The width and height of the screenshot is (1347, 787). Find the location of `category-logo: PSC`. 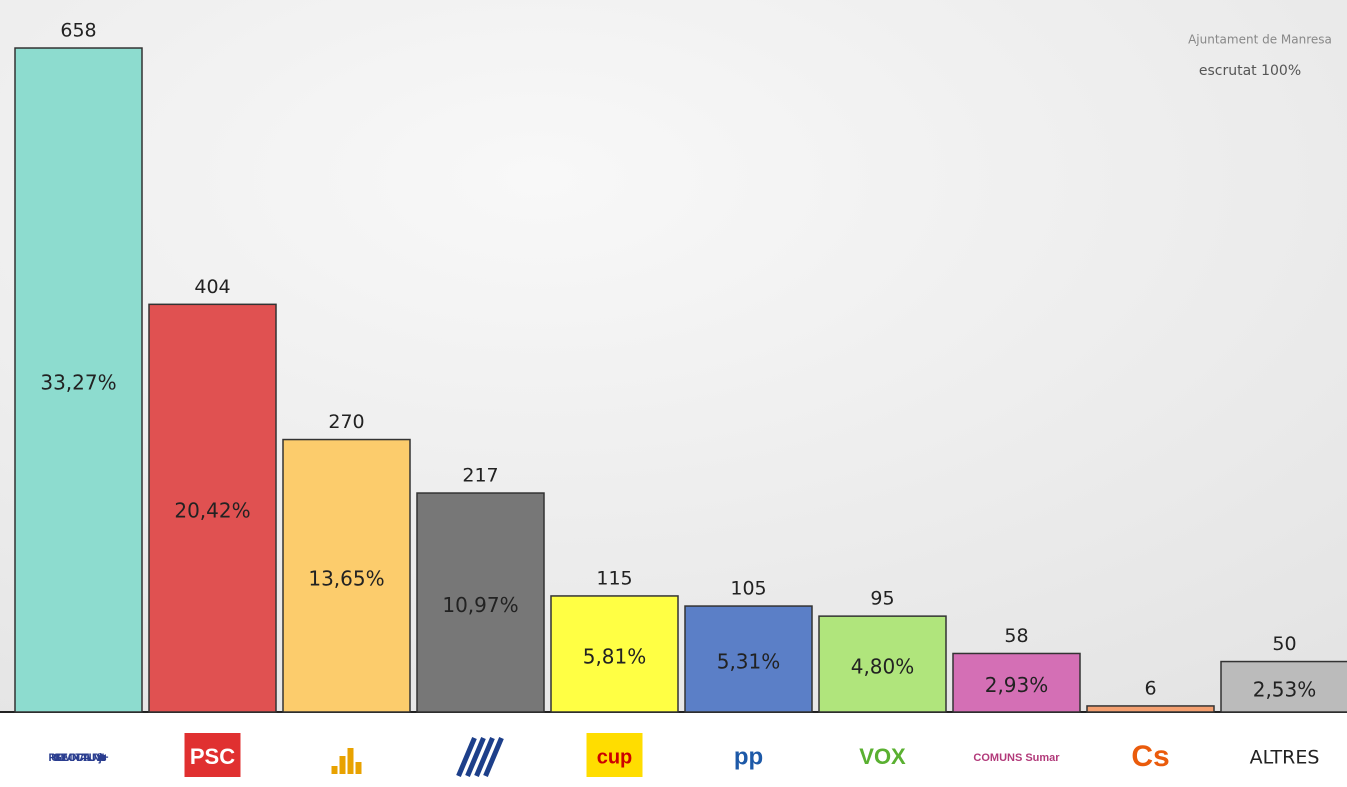

category-logo: PSC is located at coordinates (212, 756).